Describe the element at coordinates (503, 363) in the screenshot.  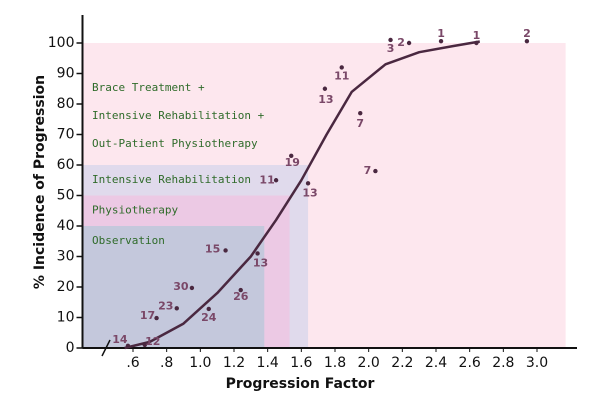
I see `x-tick-label: 2.8` at that location.